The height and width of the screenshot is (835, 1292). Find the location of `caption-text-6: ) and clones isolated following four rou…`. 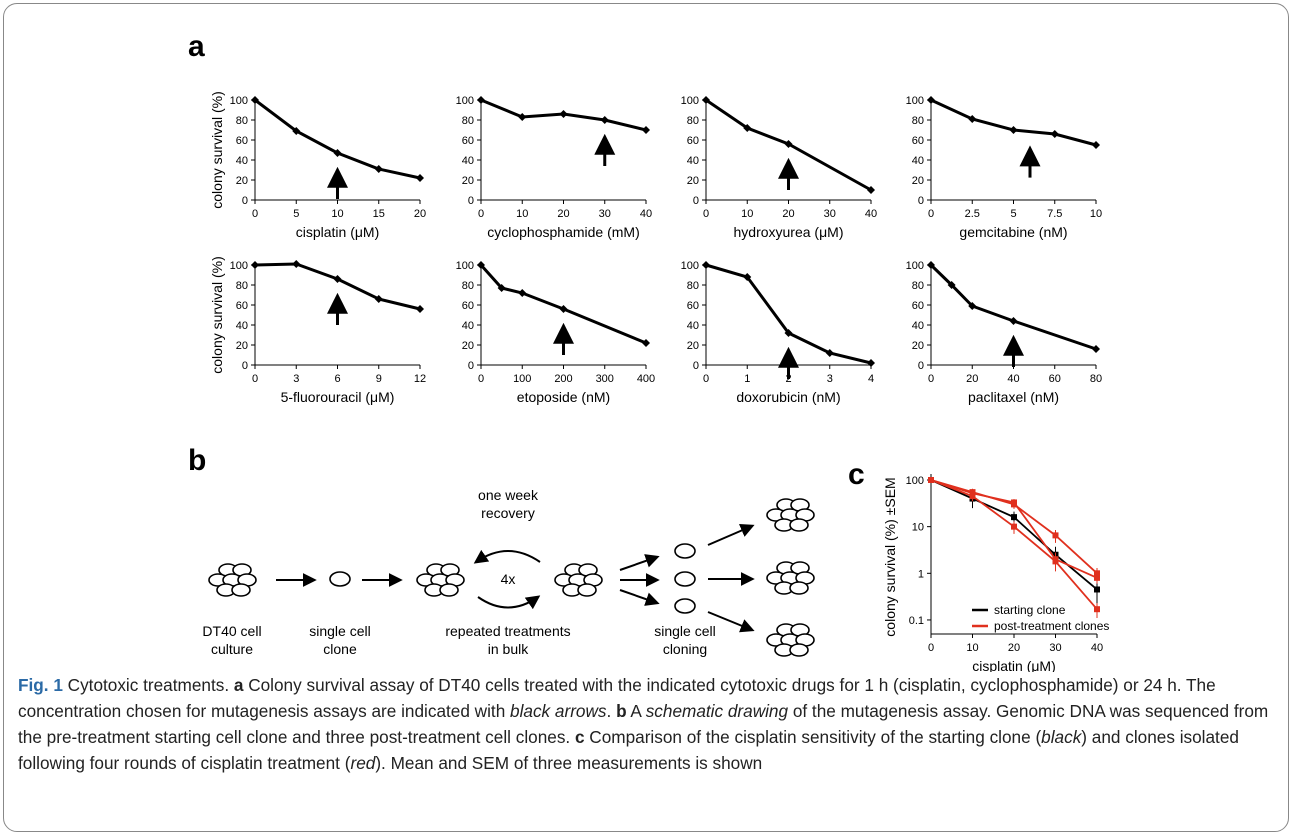

caption-text-6: ) and clones isolated following four rou… is located at coordinates (628, 750).